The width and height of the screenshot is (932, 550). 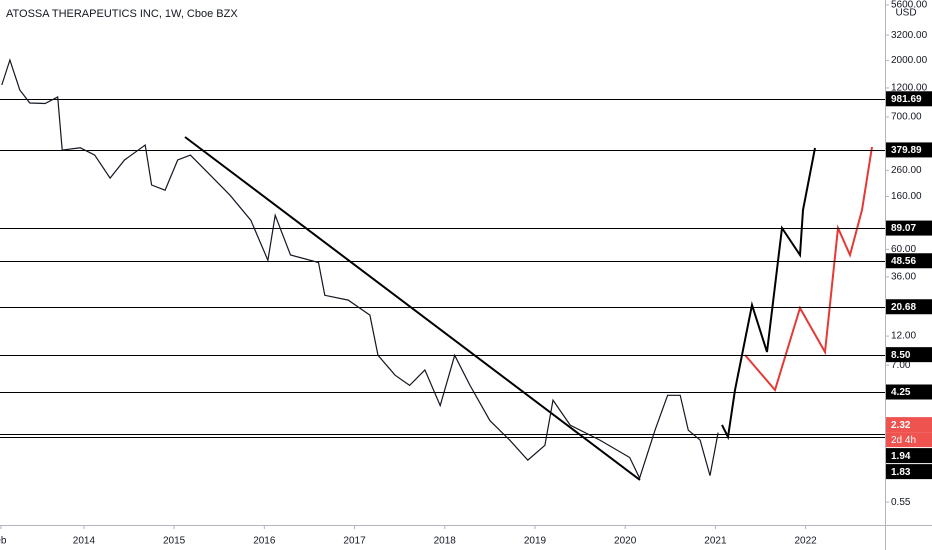 I want to click on x-tick-label: 2021, so click(x=715, y=541).